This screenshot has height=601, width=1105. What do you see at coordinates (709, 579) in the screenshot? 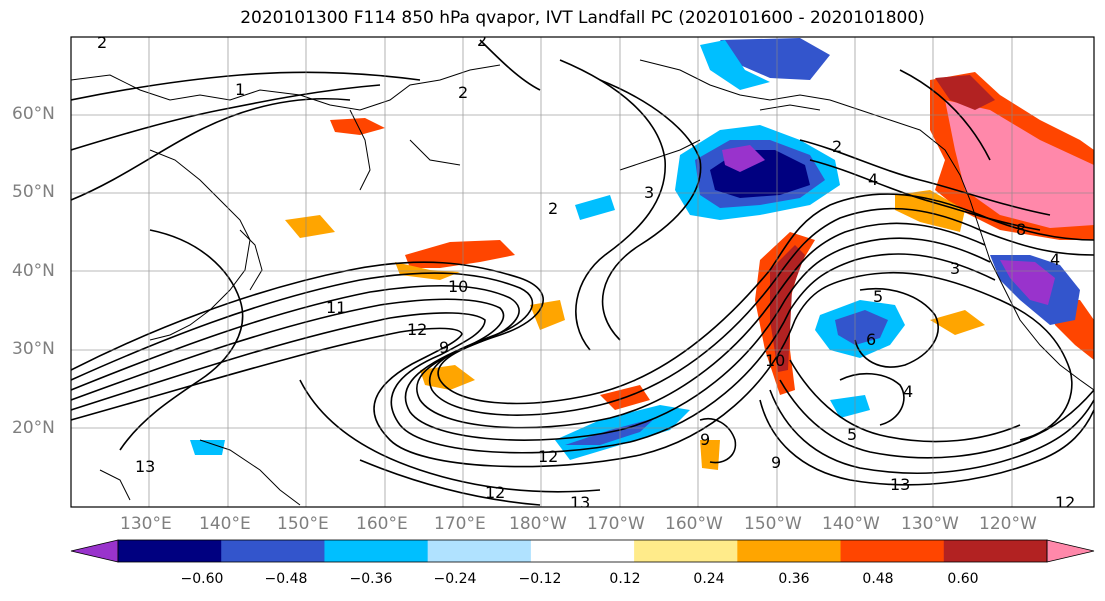
I see `colorbar-label: 0.24` at bounding box center [709, 579].